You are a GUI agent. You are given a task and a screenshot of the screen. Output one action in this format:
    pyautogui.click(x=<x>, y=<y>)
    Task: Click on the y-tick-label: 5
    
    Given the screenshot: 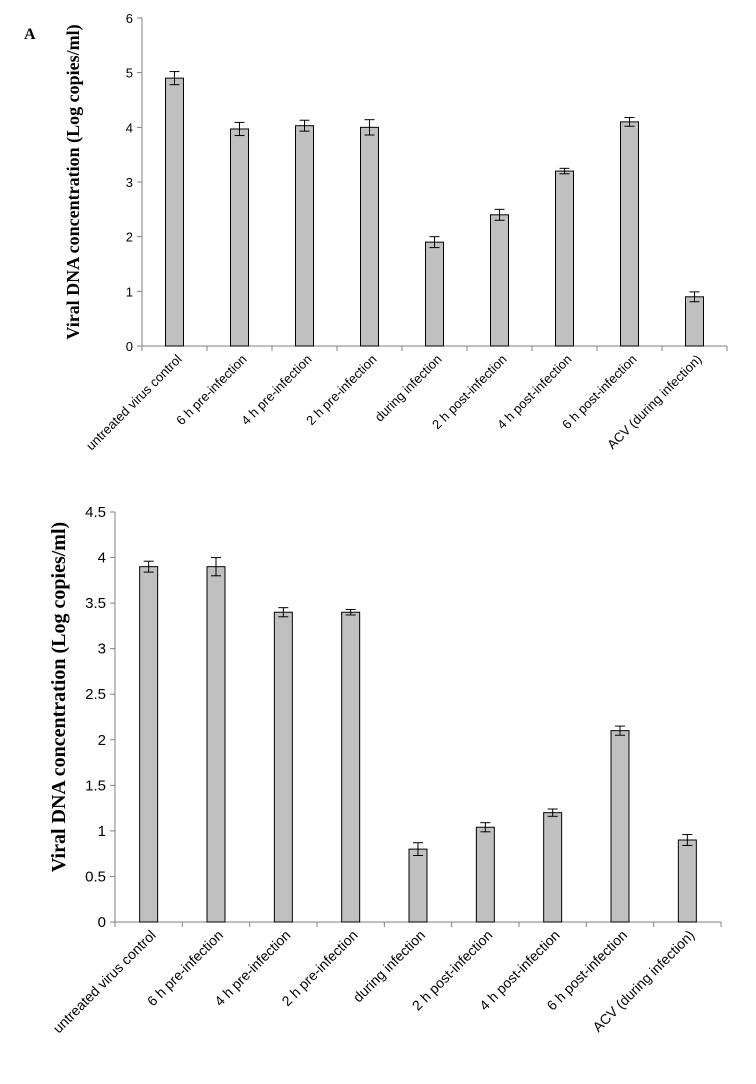 What is the action you would take?
    pyautogui.click(x=129, y=73)
    